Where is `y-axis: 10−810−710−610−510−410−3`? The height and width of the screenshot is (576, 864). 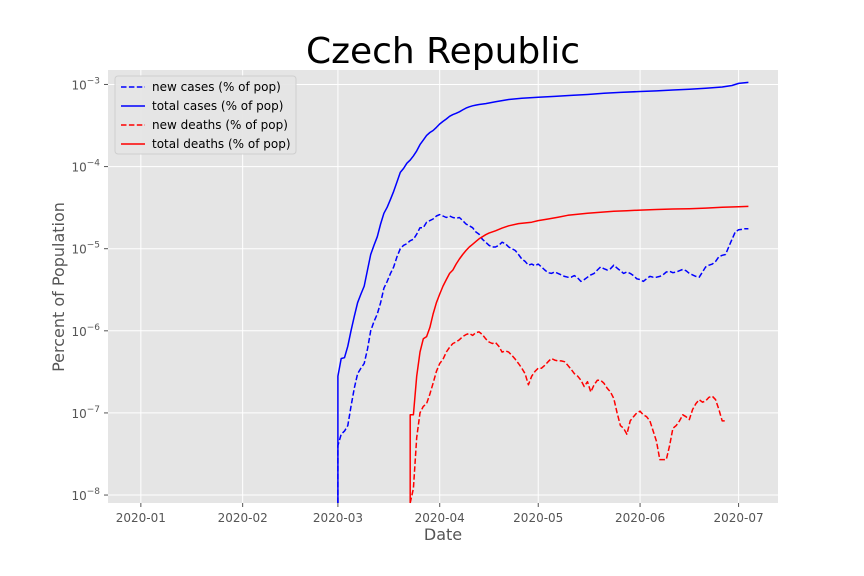 y-axis: 10−810−710−610−510−410−3 is located at coordinates (89, 289).